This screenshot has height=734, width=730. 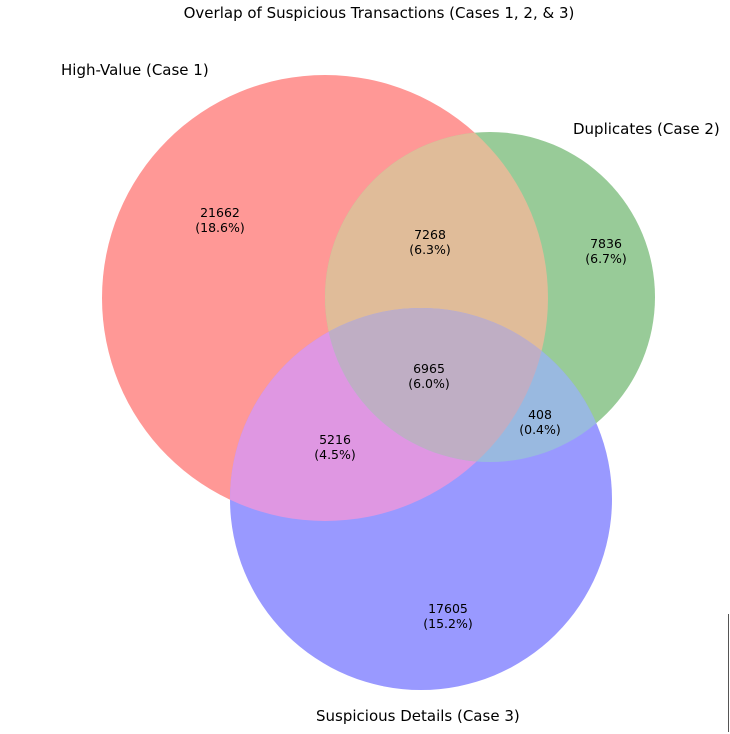 What do you see at coordinates (447, 623) in the screenshot?
I see `region-percent: (15.2%)` at bounding box center [447, 623].